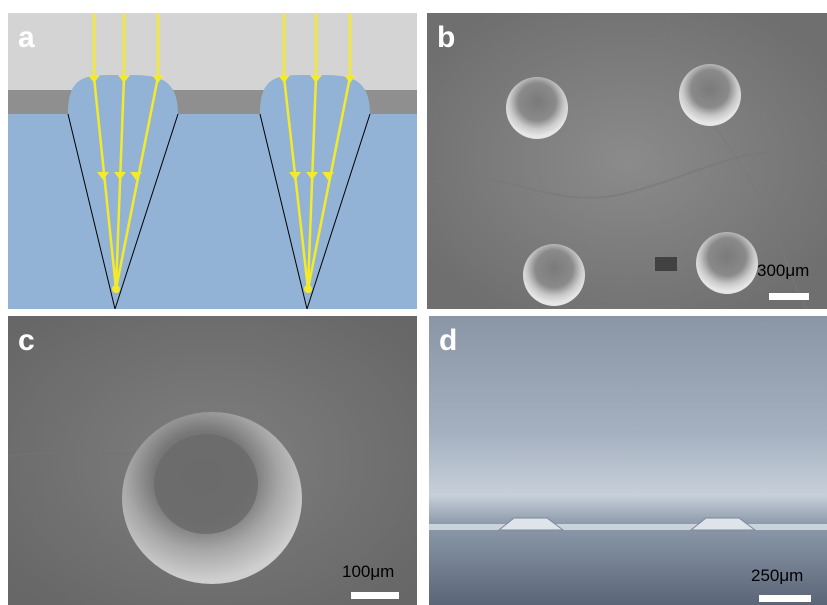 This screenshot has width=827, height=605. Describe the element at coordinates (338, 211) in the screenshot. I see `cone-line-right-b` at that location.